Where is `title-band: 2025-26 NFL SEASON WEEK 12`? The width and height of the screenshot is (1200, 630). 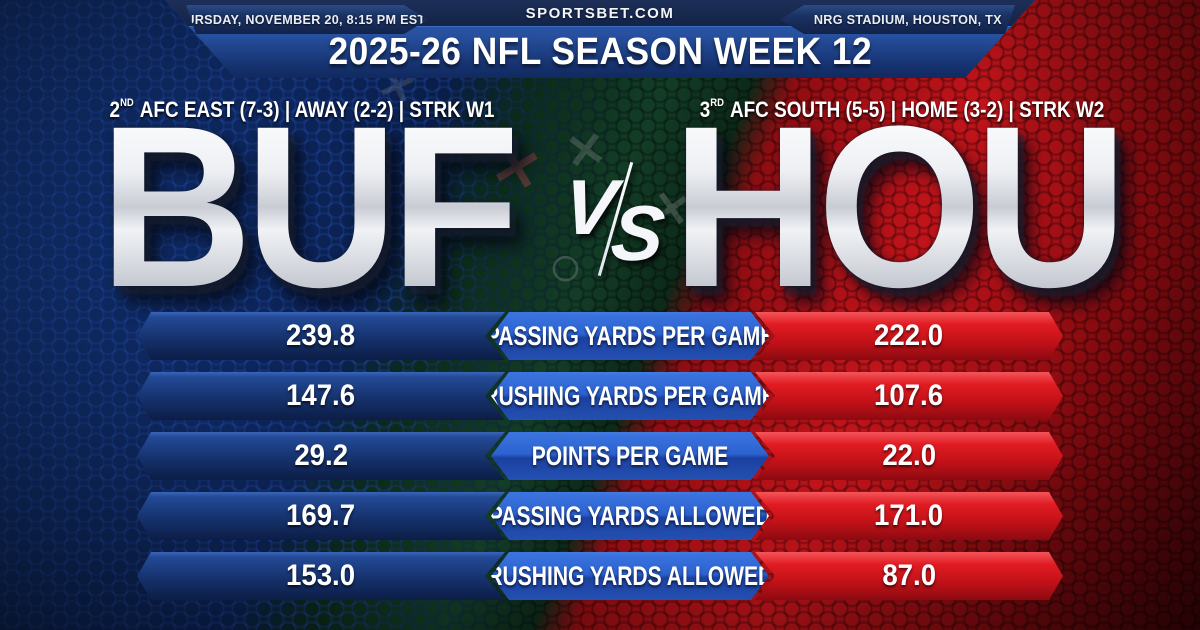 title-band: 2025-26 NFL SEASON WEEK 12 is located at coordinates (600, 52).